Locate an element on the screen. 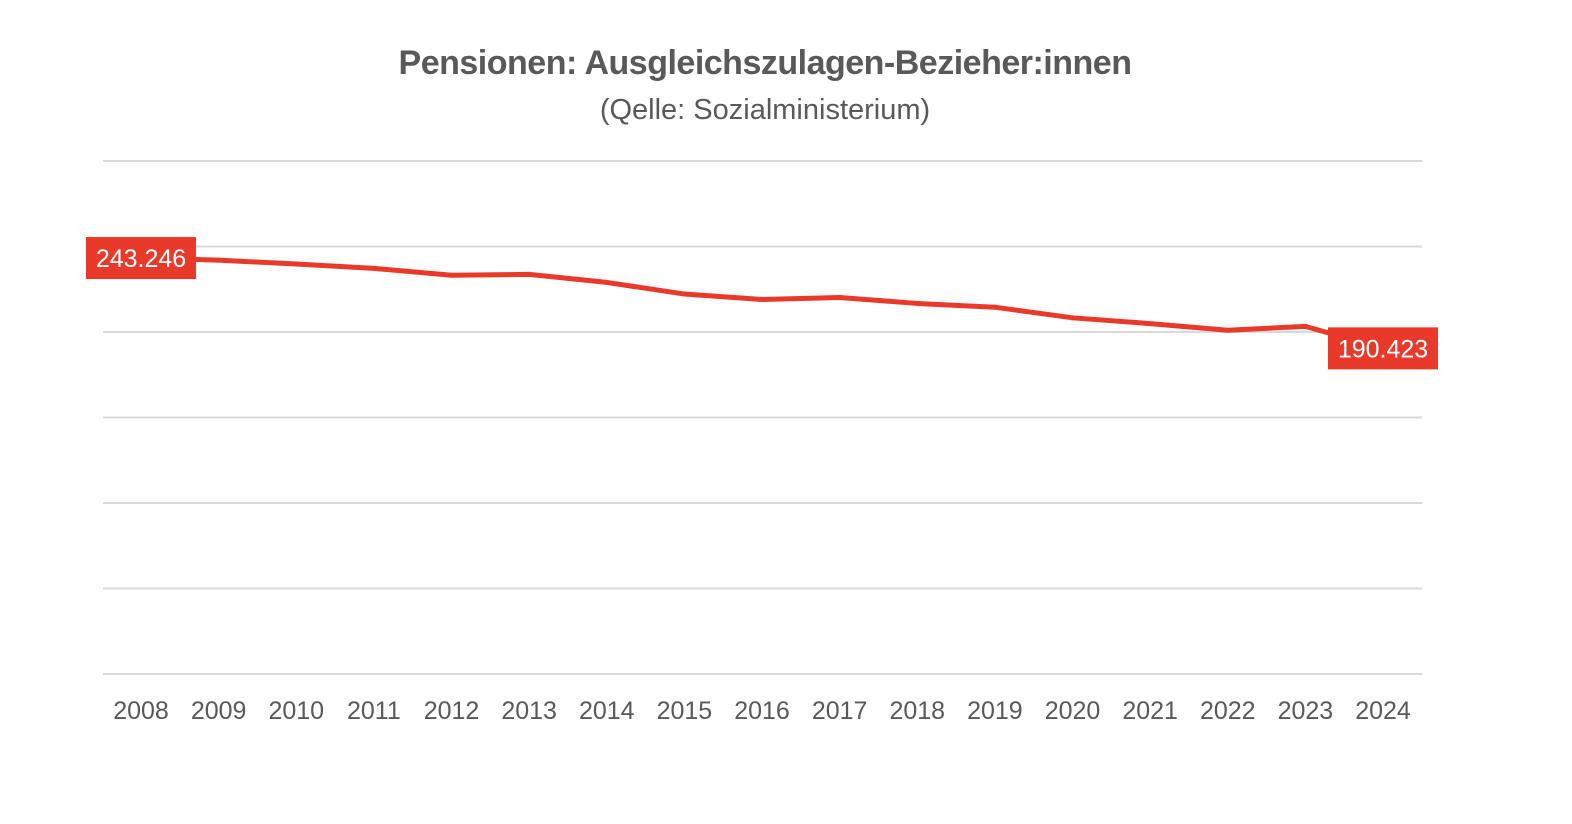 The image size is (1572, 824). data-label-text: 190.423 is located at coordinates (1383, 349).